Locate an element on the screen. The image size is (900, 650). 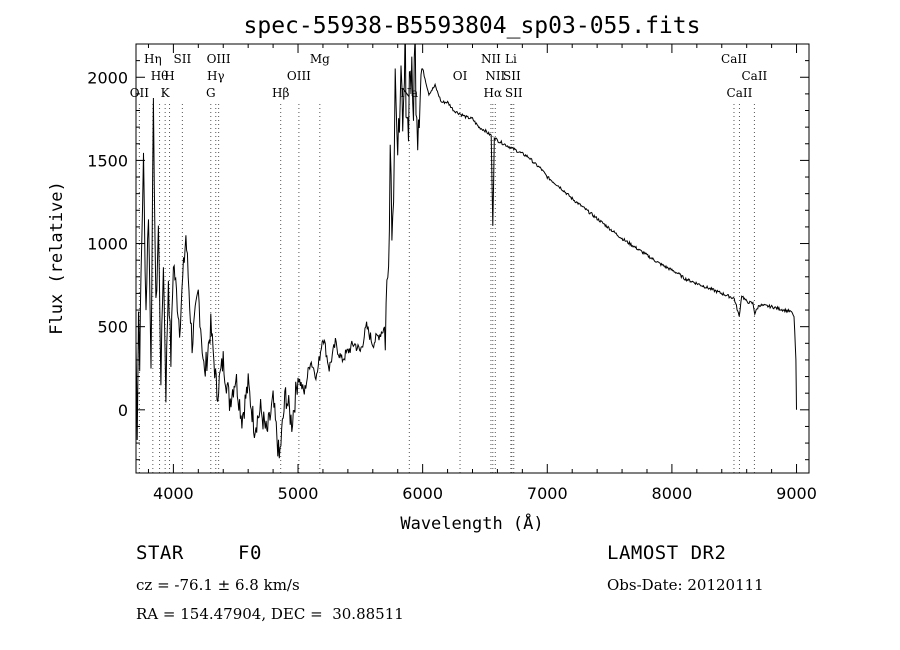
line-marker-label: Li is located at coordinates (511, 59).